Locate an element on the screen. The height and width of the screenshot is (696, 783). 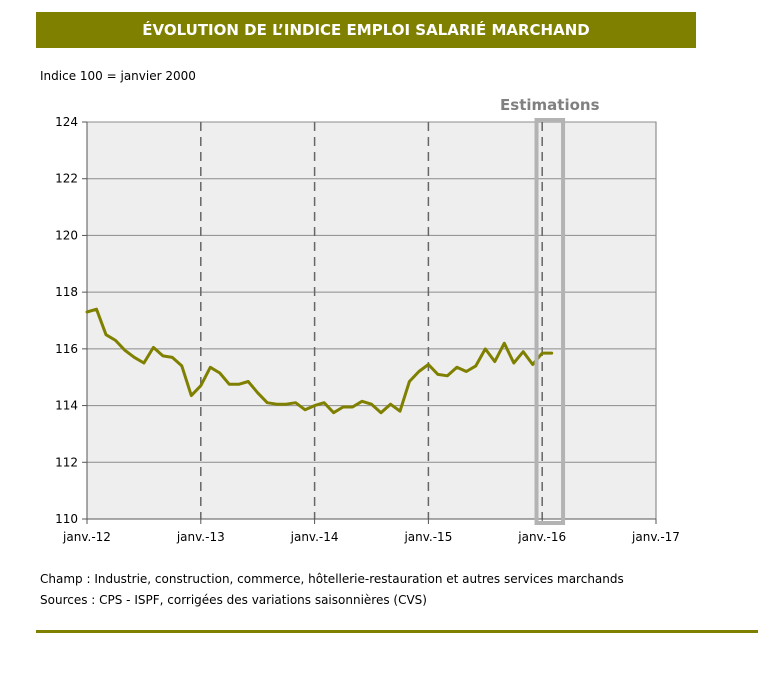
y-tick-label: 118 is located at coordinates (66, 292).